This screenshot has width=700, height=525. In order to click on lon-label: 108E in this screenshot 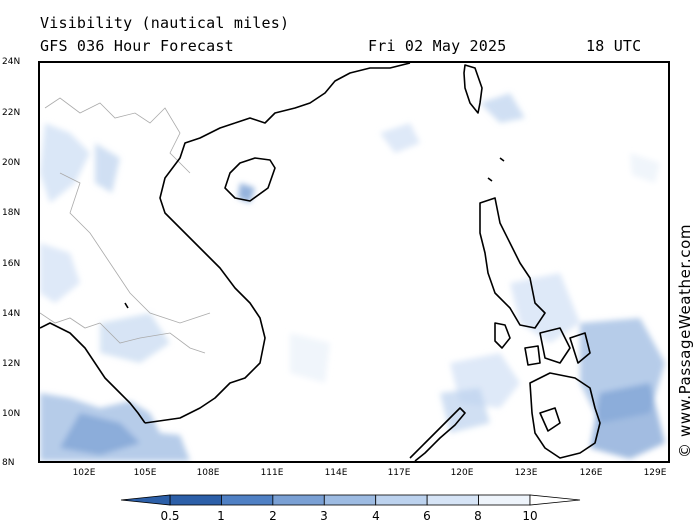, I will do `click(208, 473)`.